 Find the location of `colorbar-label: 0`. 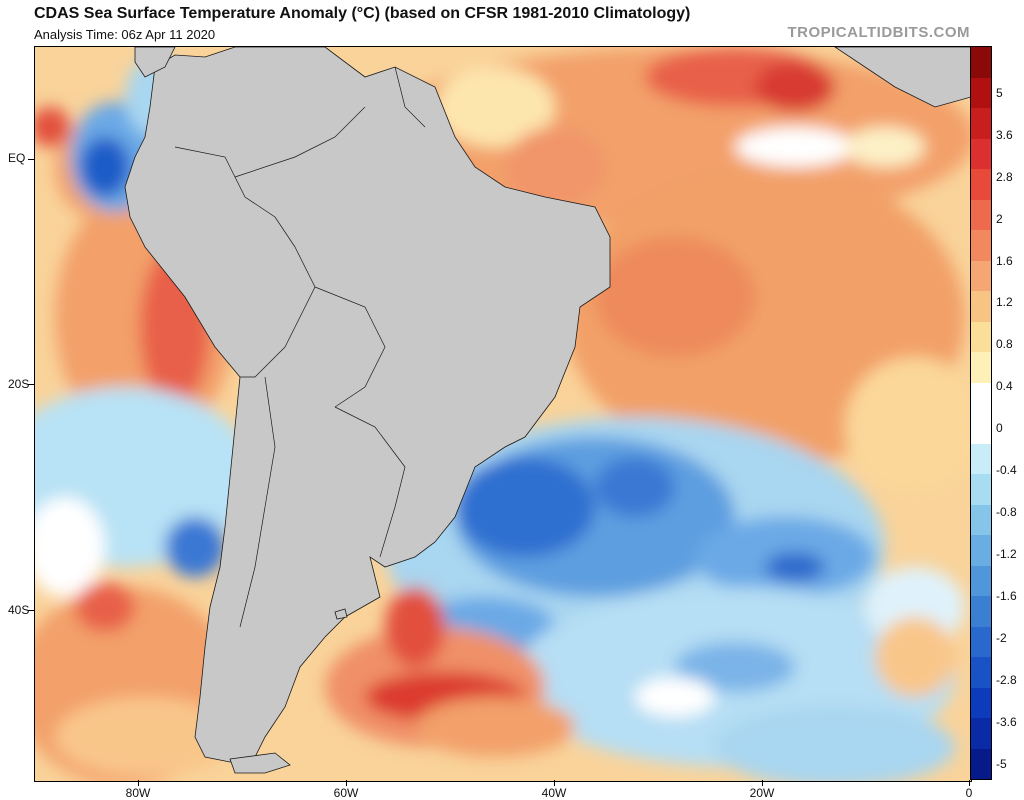

colorbar-label: 0 is located at coordinates (999, 428).